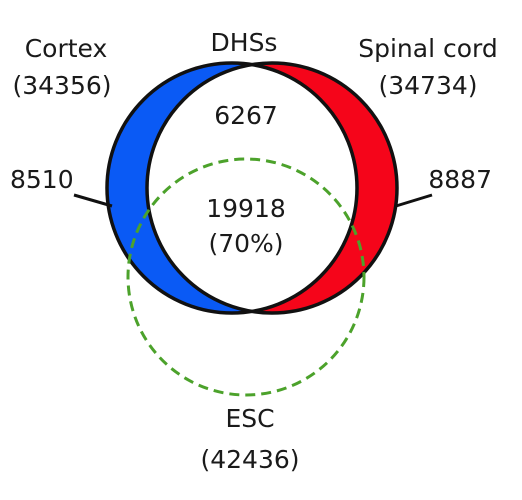  Describe the element at coordinates (249, 459) in the screenshot. I see `esc-total: (42436)` at that location.